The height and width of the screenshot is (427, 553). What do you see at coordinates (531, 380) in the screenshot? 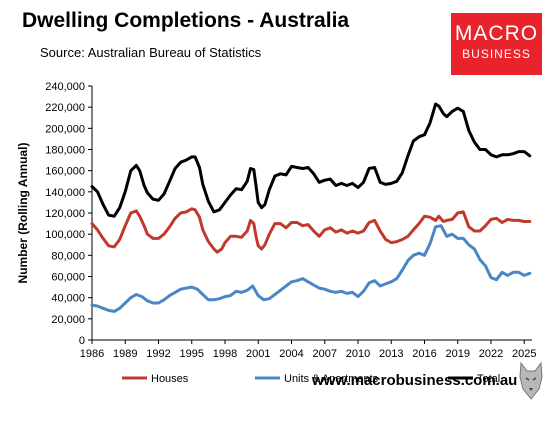
I see `wolf-logo-icon` at bounding box center [531, 380].